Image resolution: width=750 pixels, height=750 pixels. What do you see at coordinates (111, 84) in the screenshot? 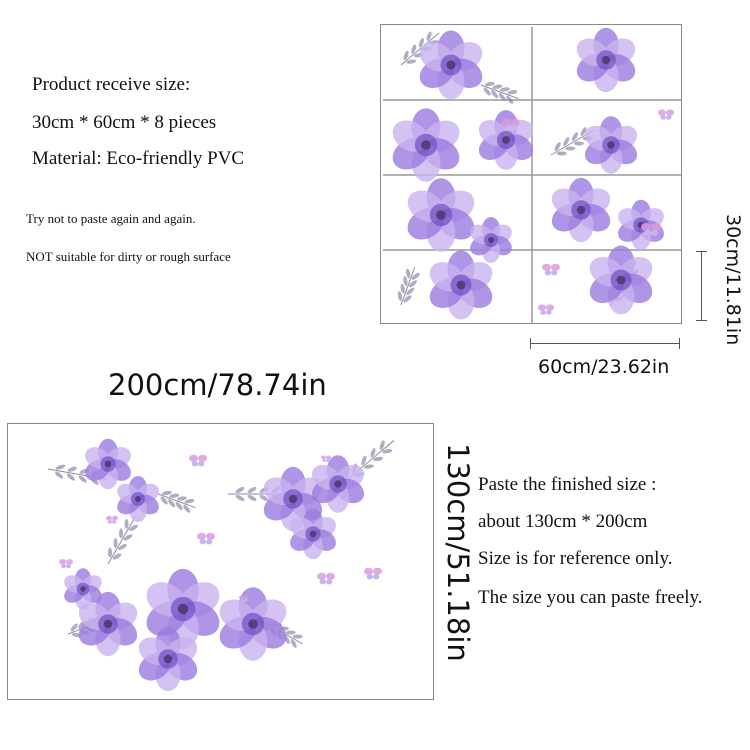
I see `receive-size-label: Product receive size:` at bounding box center [111, 84].